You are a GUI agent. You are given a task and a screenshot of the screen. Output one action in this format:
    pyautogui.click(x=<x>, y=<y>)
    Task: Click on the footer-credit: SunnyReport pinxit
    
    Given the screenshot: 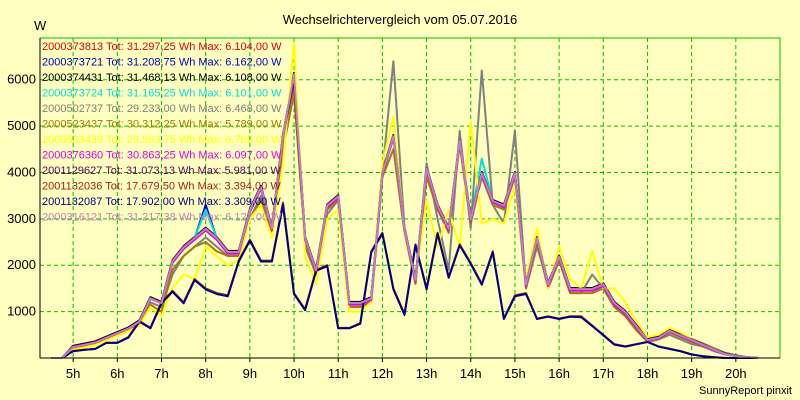 What is the action you would take?
    pyautogui.click(x=745, y=391)
    